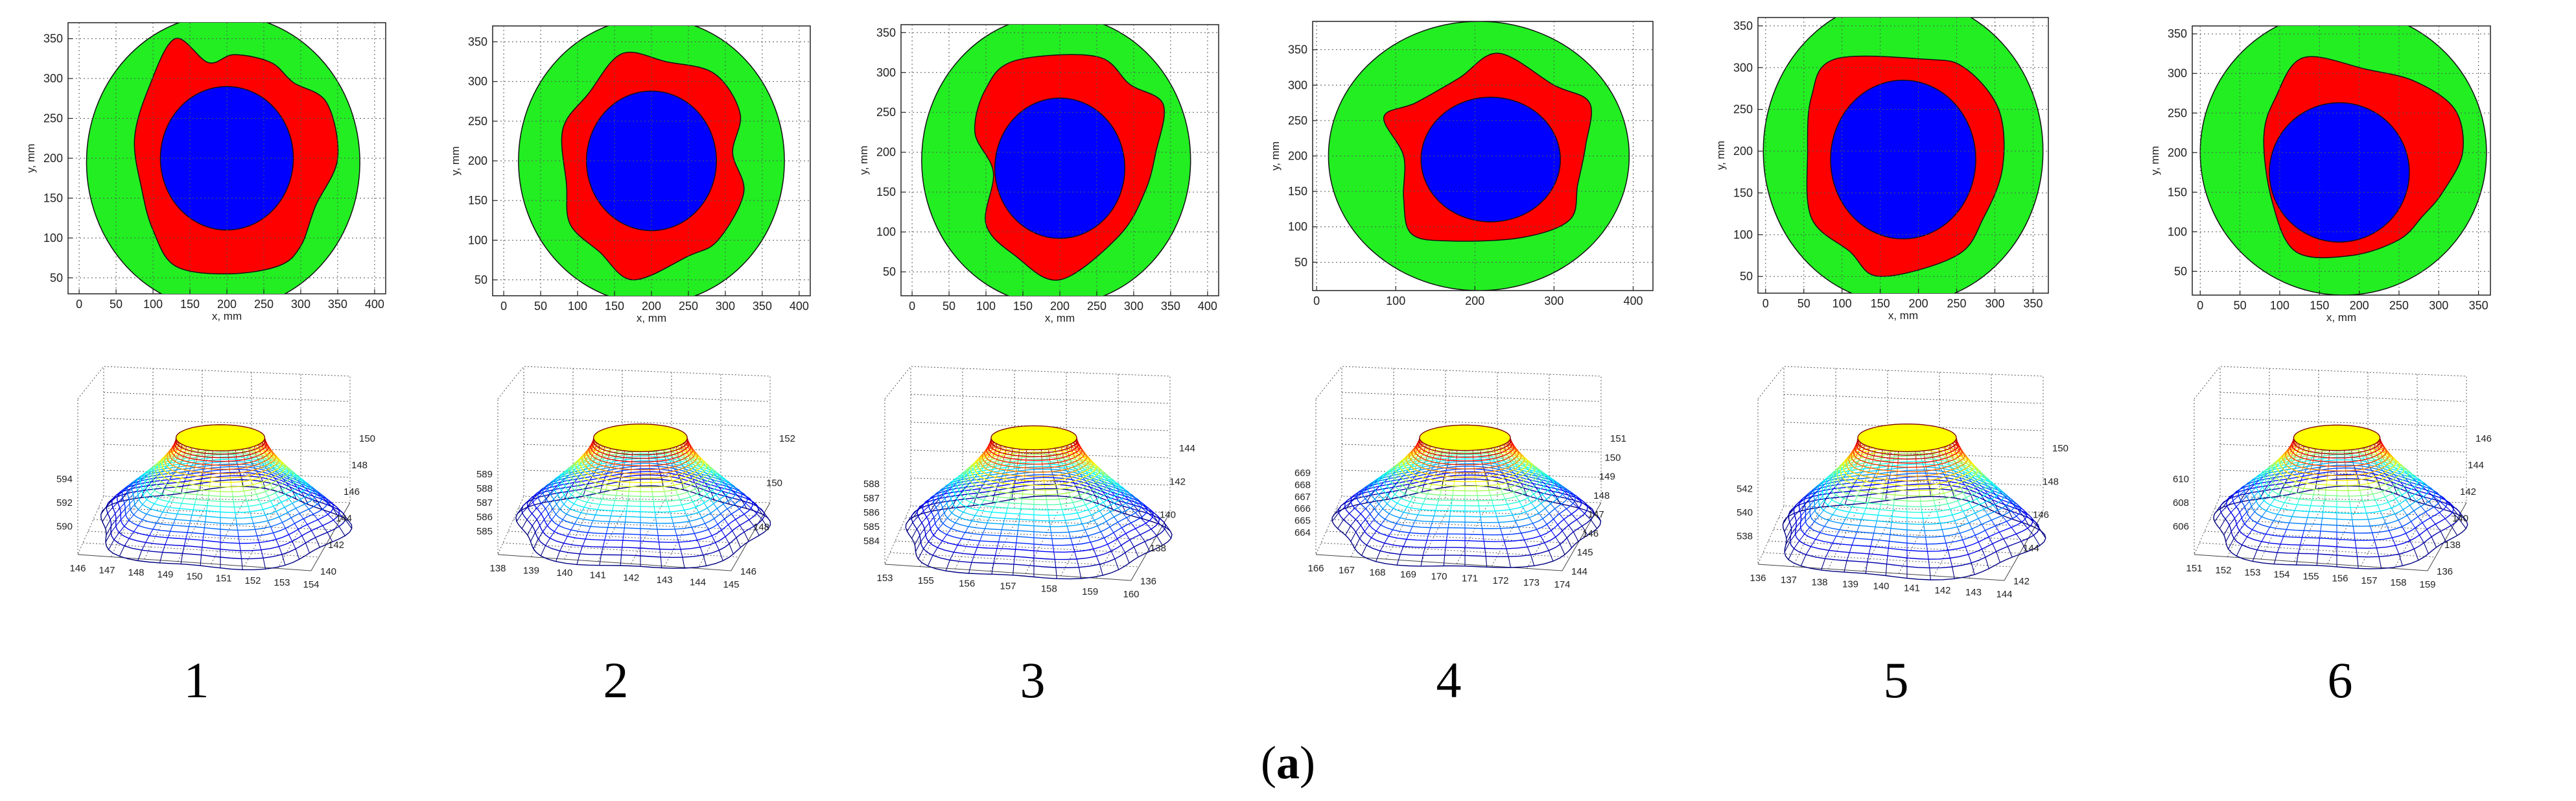  Describe the element at coordinates (1553, 300) in the screenshot. I see `x-tick-label: 300` at that location.